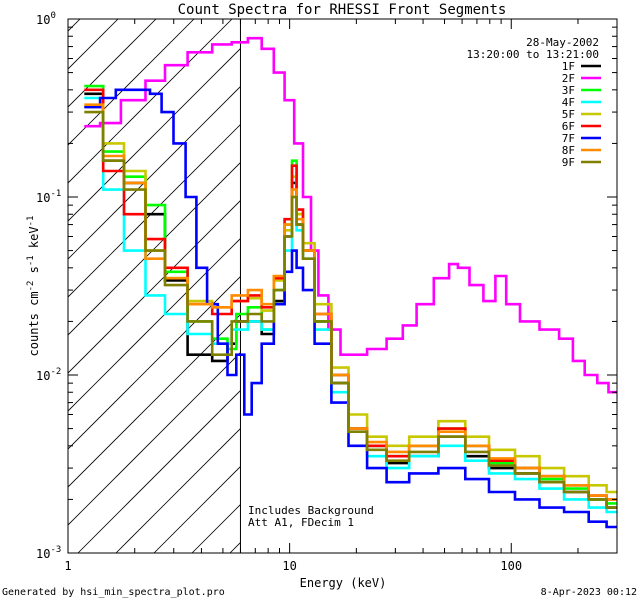  Describe the element at coordinates (301, 522) in the screenshot. I see `annotation-attenuator: Att A1, FDecim 1` at that location.